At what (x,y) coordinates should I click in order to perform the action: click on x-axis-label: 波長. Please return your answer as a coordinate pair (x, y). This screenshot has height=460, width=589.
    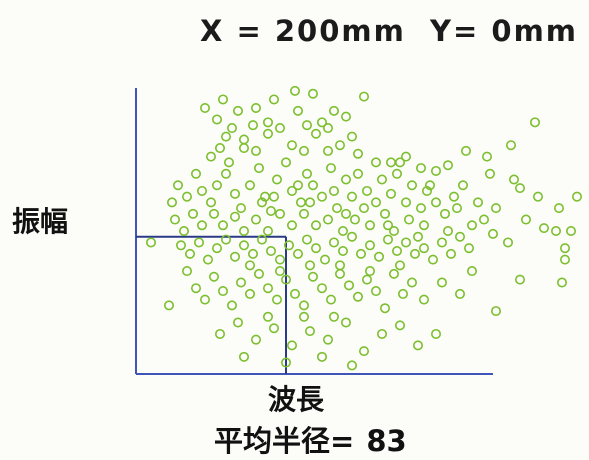
    Looking at the image, I should click on (296, 399).